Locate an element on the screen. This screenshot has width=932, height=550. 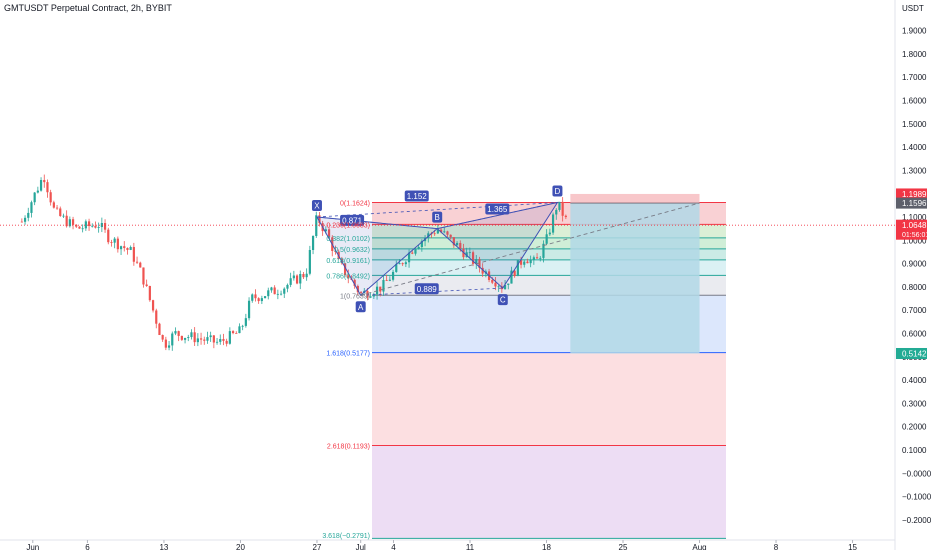
price-countdown: 01:56:01 is located at coordinates (915, 235).